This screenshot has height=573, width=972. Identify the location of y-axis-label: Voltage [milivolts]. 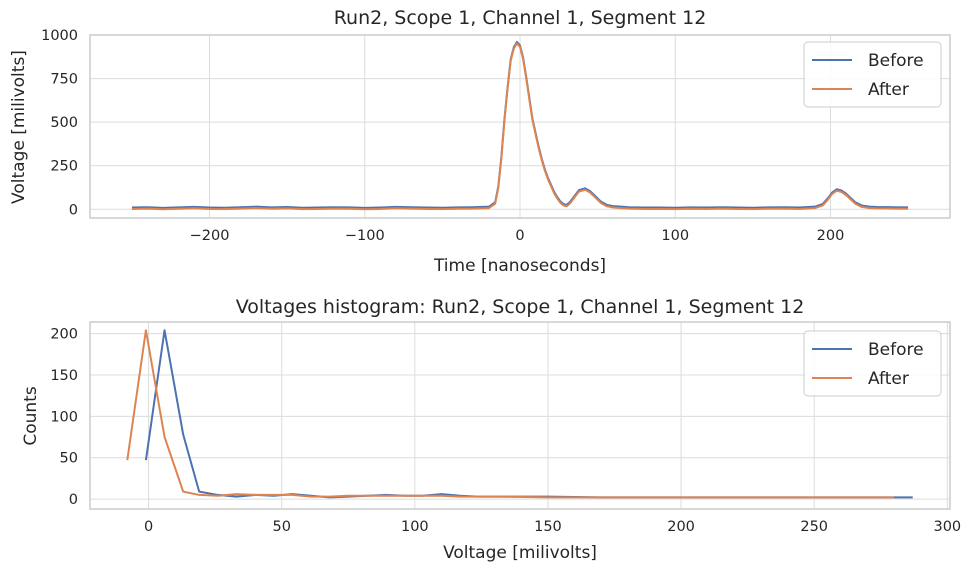
(19, 127).